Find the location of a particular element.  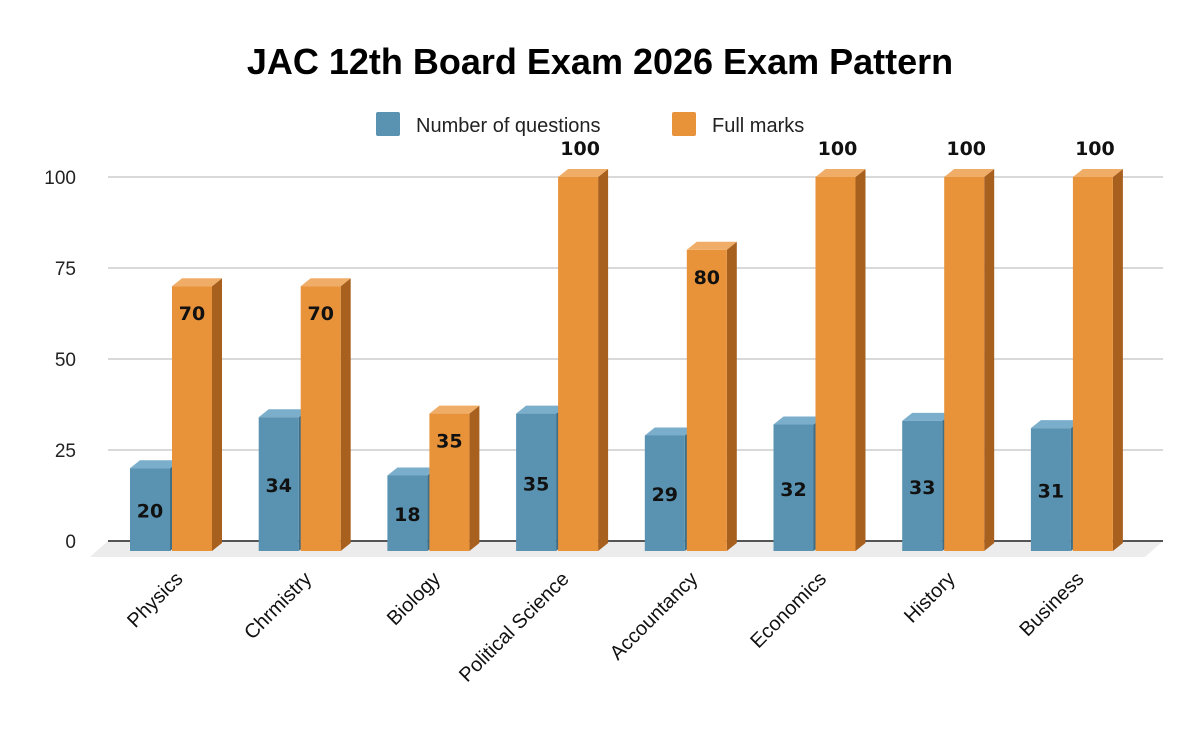

value-label: 34 is located at coordinates (278, 486).